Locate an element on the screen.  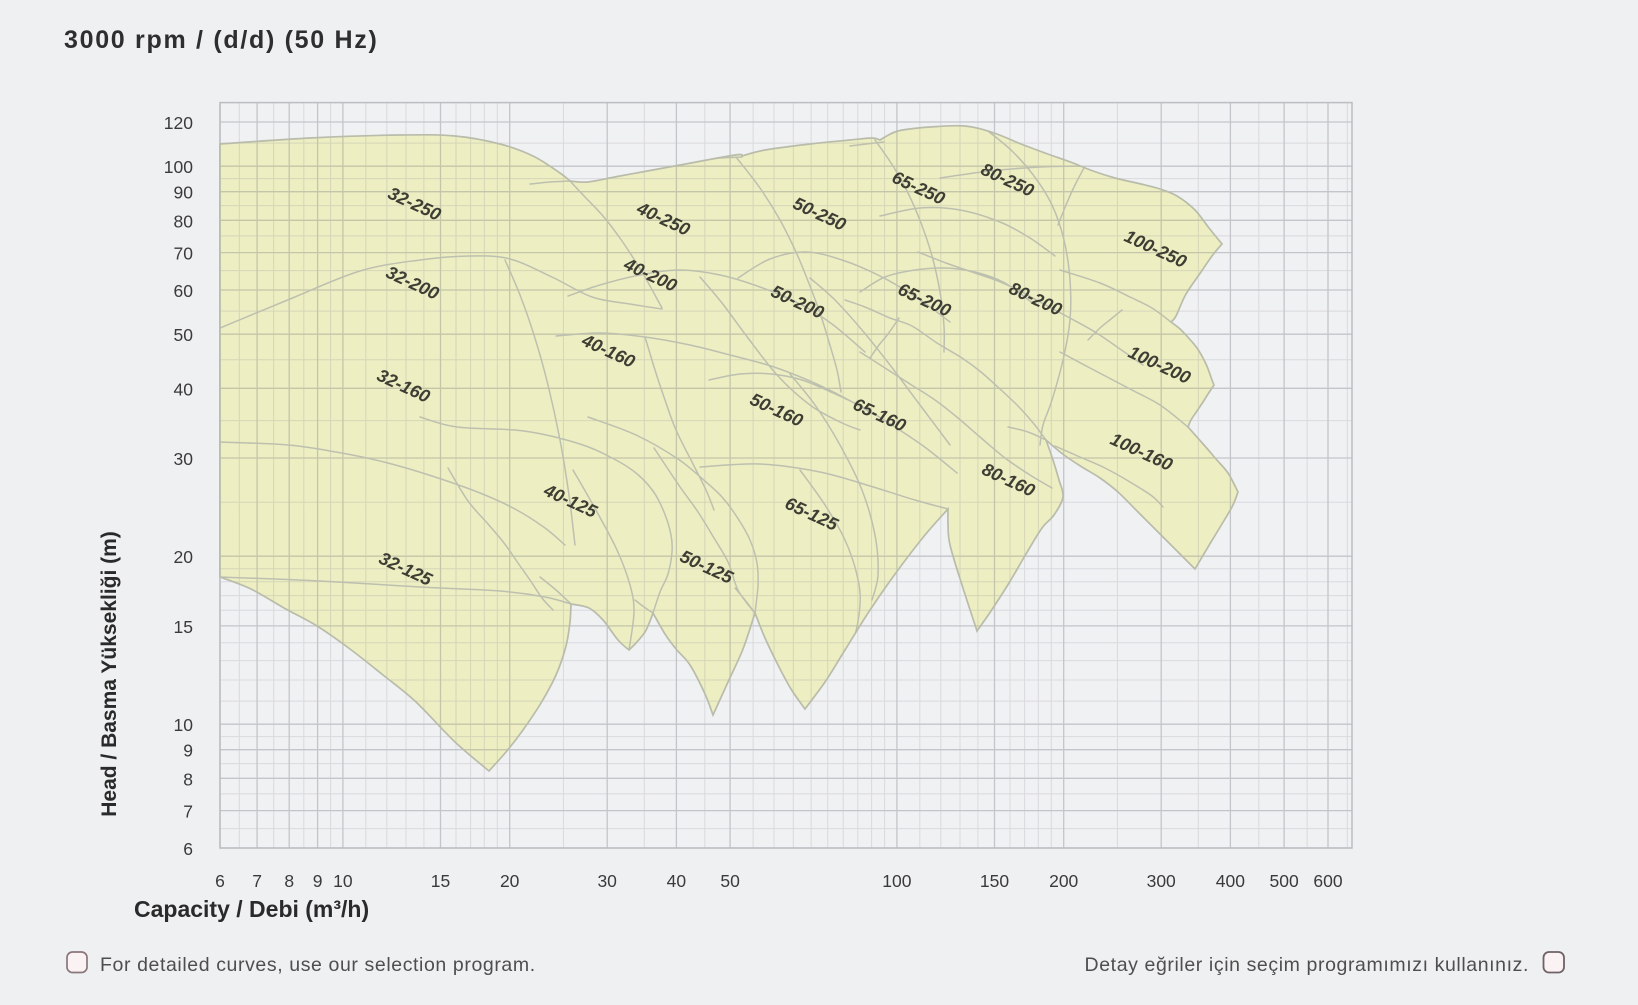
svg-text: 70 is located at coordinates (184, 254).